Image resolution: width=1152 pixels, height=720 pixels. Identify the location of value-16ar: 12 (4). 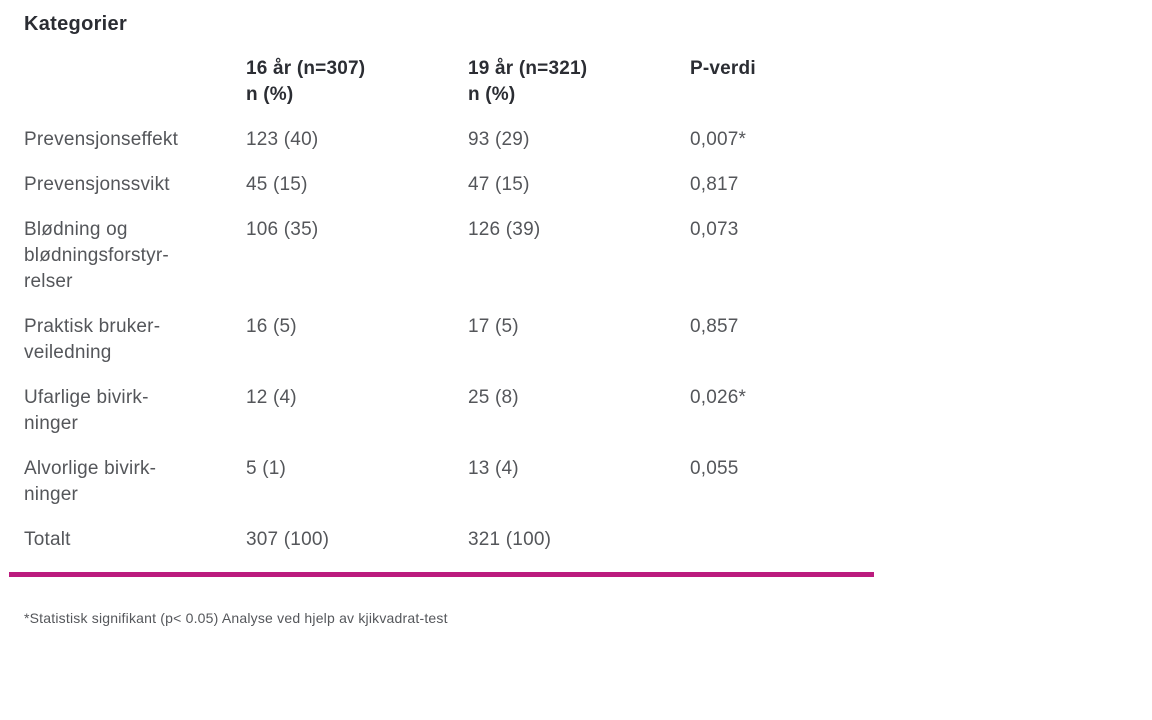
(271, 397).